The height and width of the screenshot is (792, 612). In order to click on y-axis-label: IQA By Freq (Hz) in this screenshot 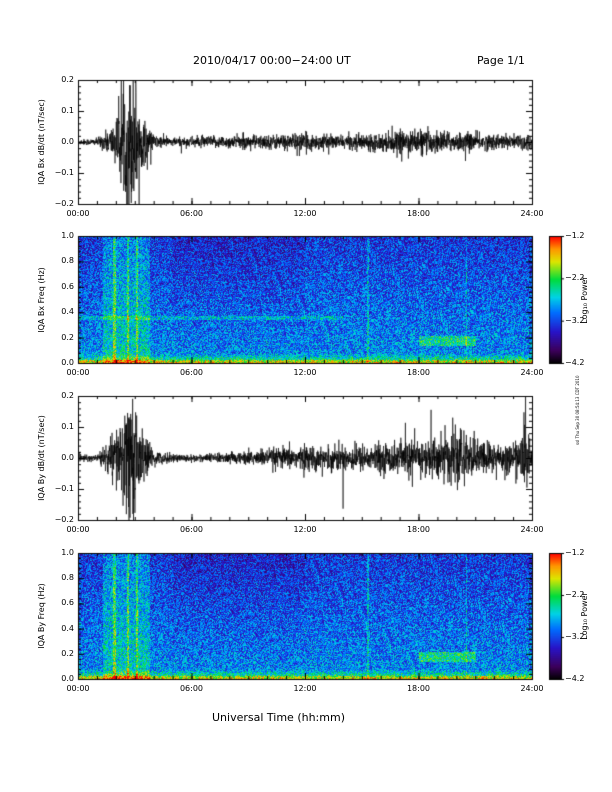, I will do `click(41, 616)`.